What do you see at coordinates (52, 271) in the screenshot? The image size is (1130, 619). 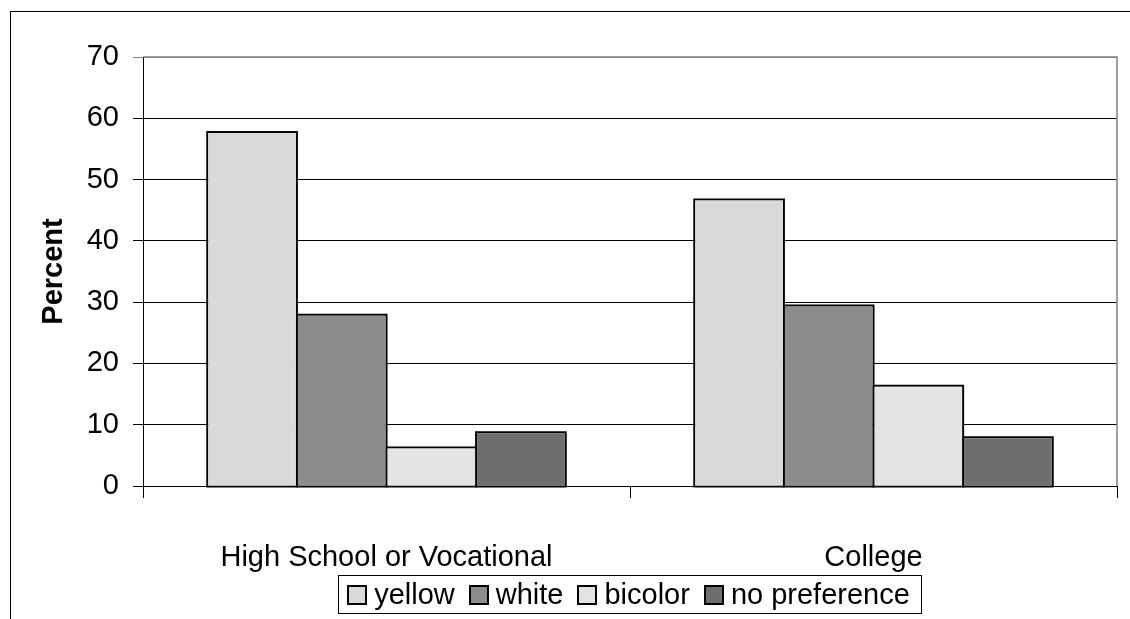 I see `y-axis-title: Percent` at bounding box center [52, 271].